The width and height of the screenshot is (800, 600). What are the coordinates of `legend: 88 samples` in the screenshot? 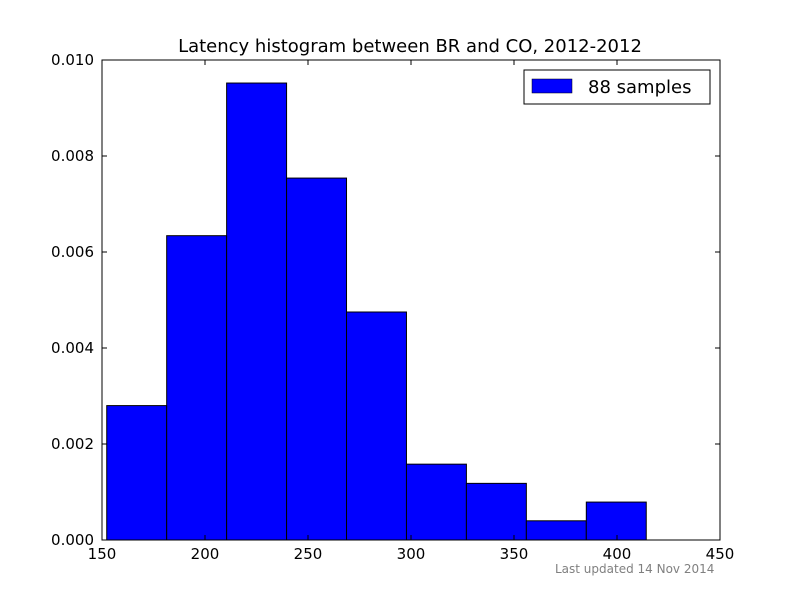 It's located at (617, 87).